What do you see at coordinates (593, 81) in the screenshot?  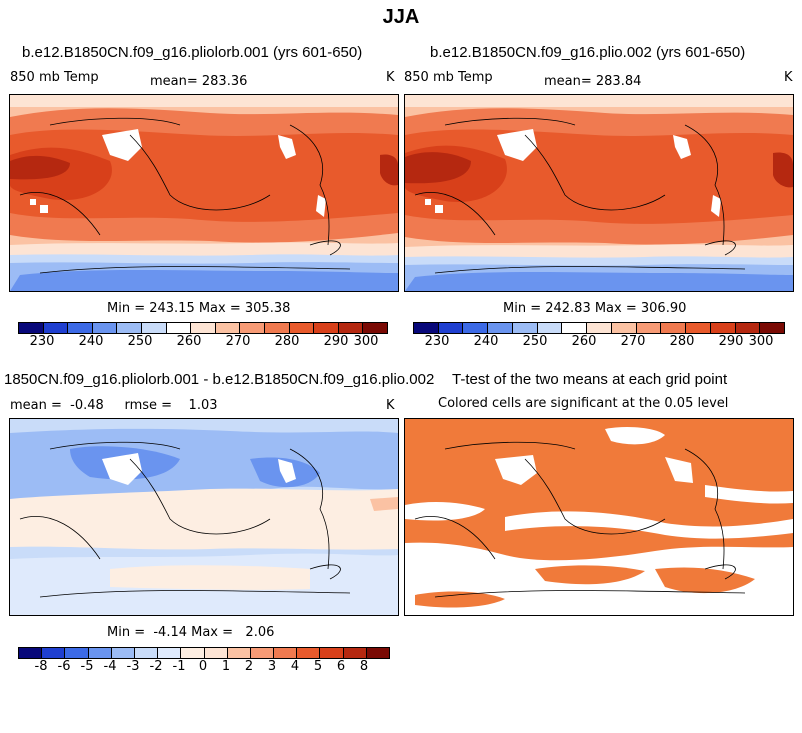 I see `top-right-mean-label: mean= 283.84` at bounding box center [593, 81].